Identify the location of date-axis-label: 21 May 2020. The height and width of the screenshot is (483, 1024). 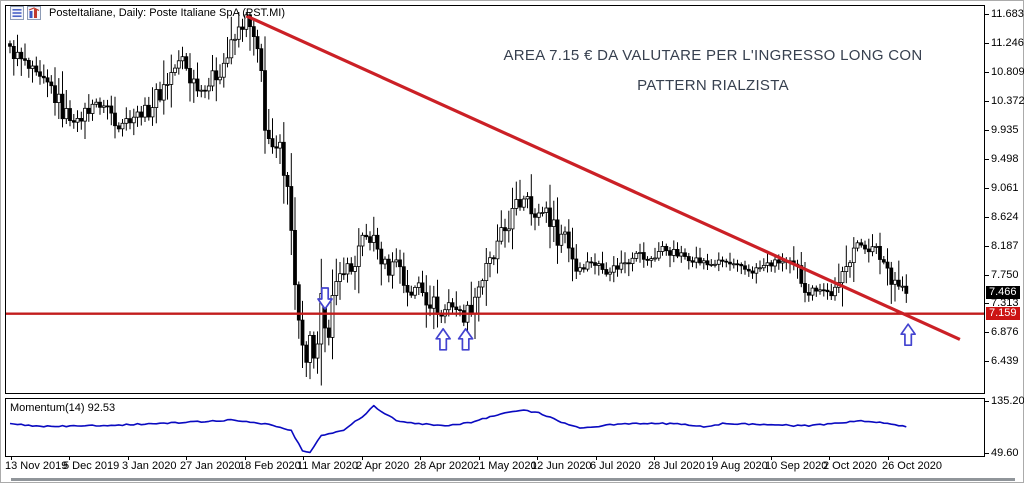
(505, 466).